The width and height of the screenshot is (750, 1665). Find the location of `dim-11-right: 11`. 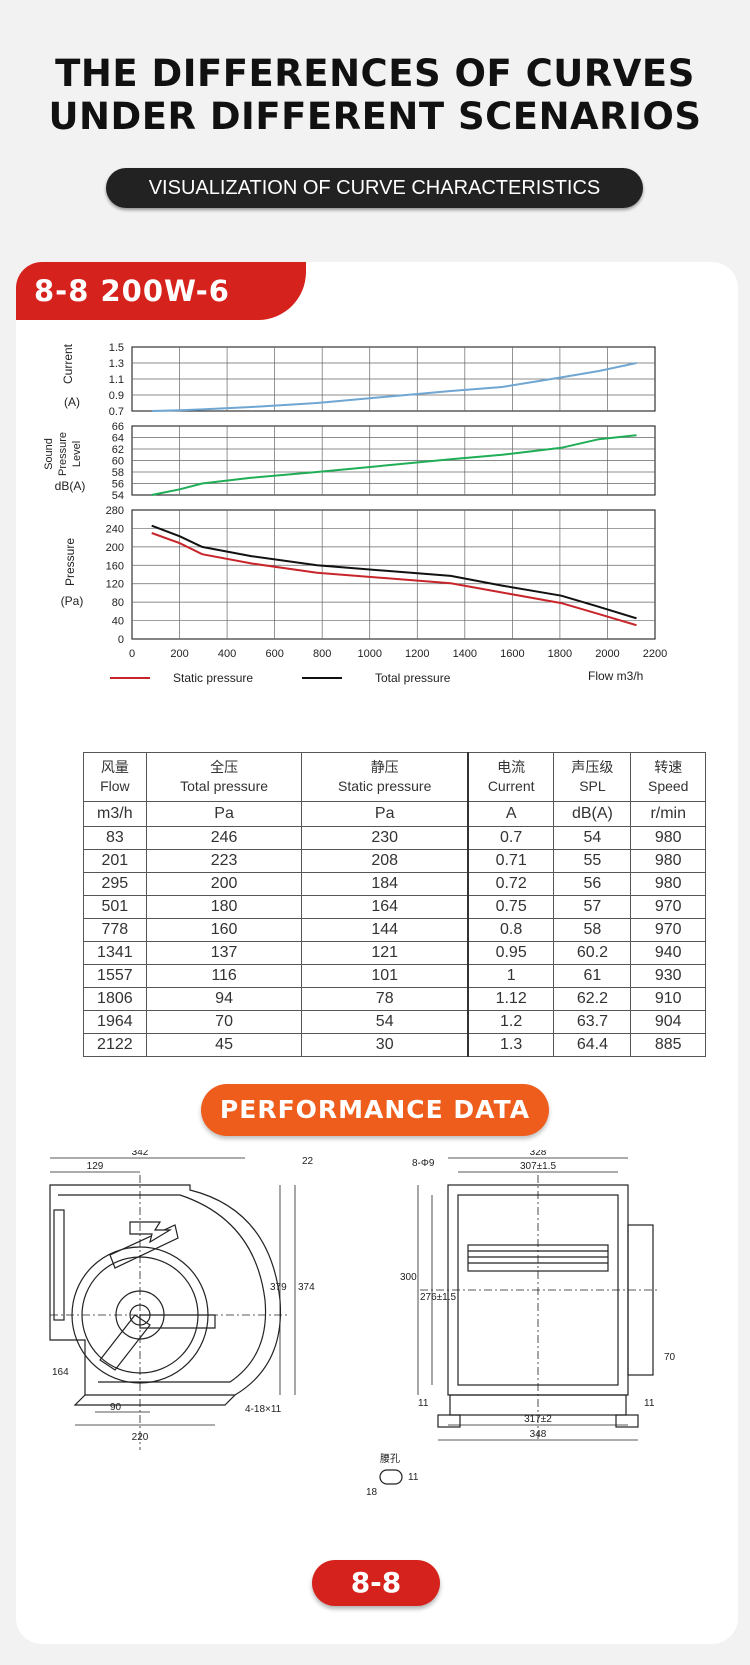

dim-11-right: 11 is located at coordinates (649, 1403).